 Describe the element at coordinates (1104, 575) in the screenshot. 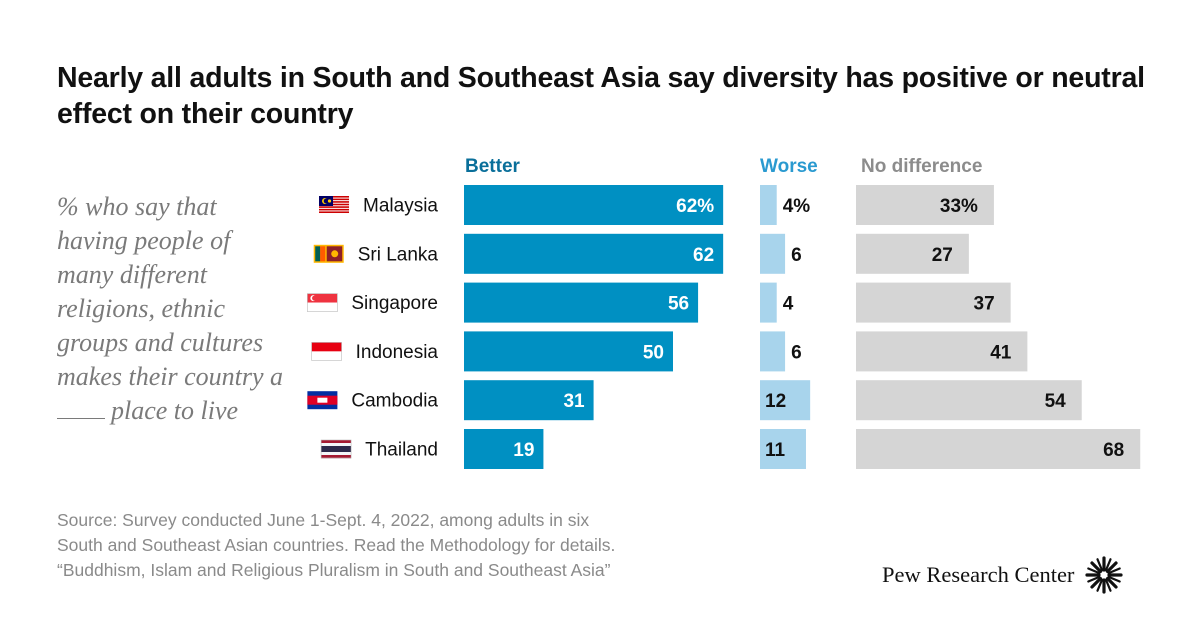

I see `pew-starburst-icon` at that location.